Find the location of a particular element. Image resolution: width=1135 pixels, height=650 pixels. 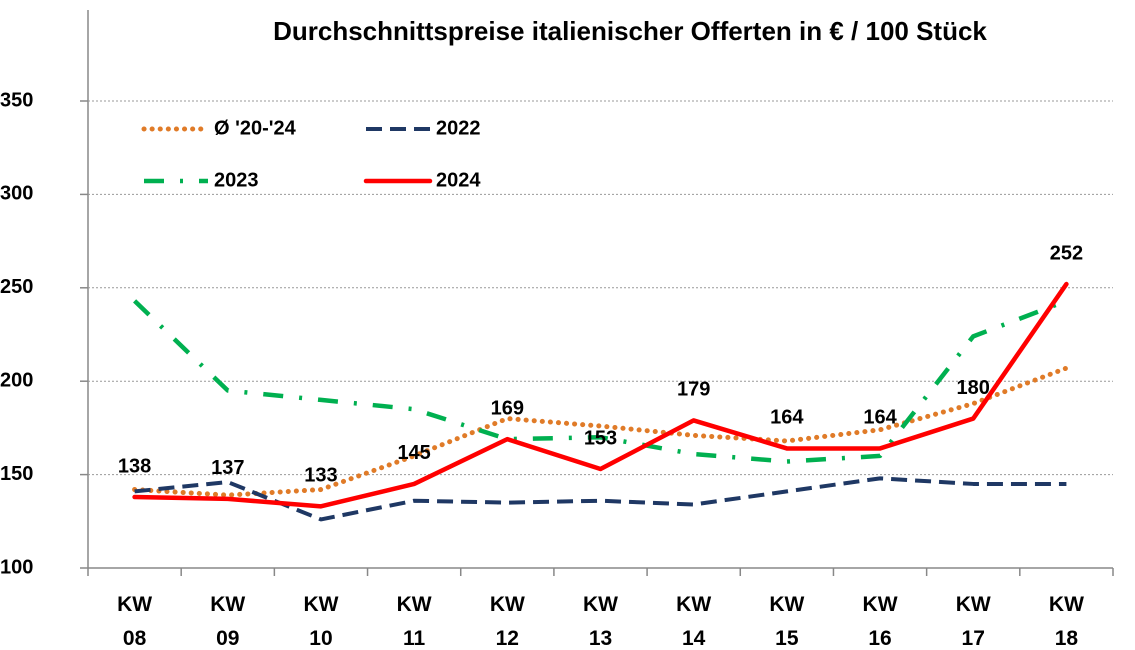

y-tick-label: 300 is located at coordinates (16, 194).